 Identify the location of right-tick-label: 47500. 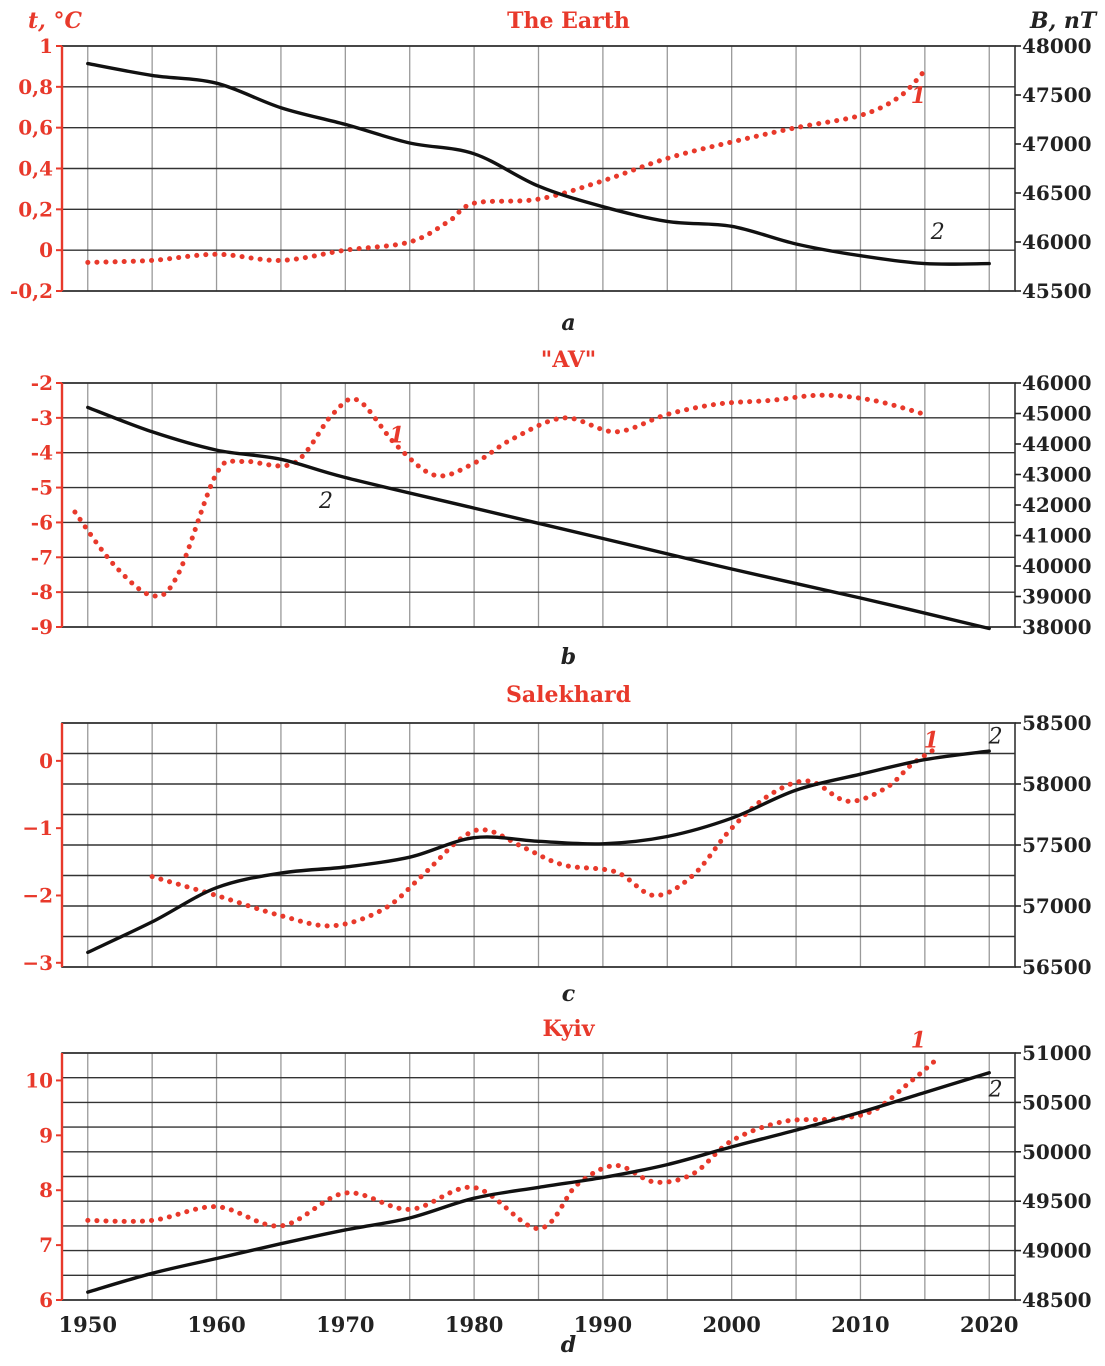
(1057, 95).